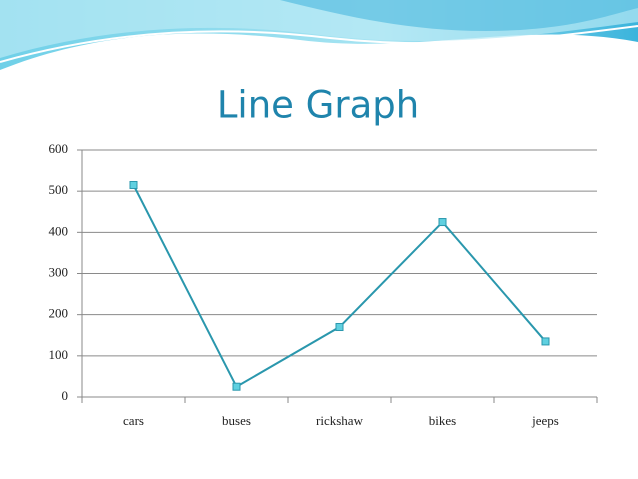 This screenshot has height=479, width=638. I want to click on y-tick-label: 0, so click(65, 395).